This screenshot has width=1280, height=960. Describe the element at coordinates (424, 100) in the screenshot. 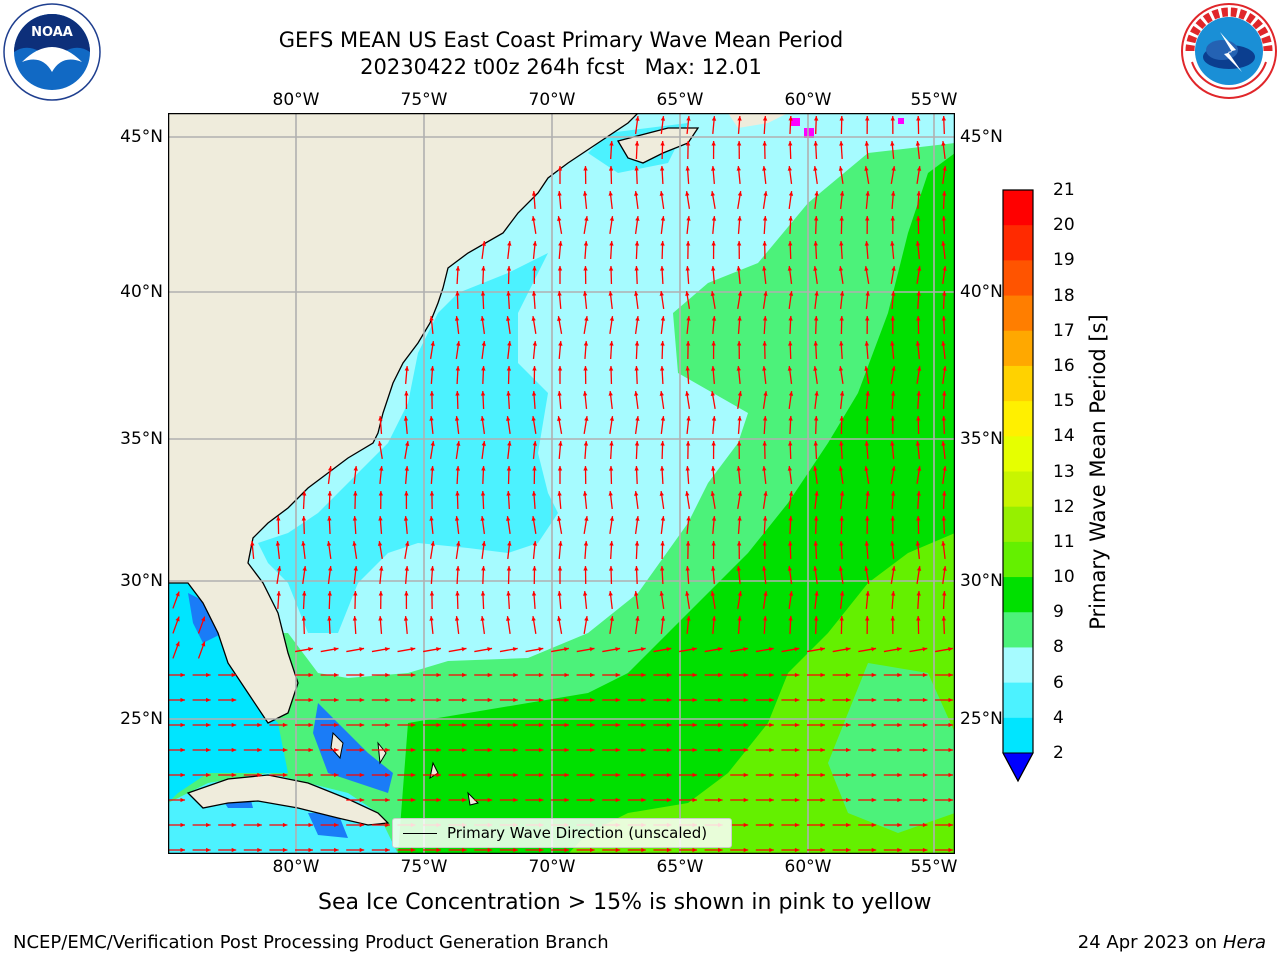

I see `lon-tick-top: 75°W` at that location.